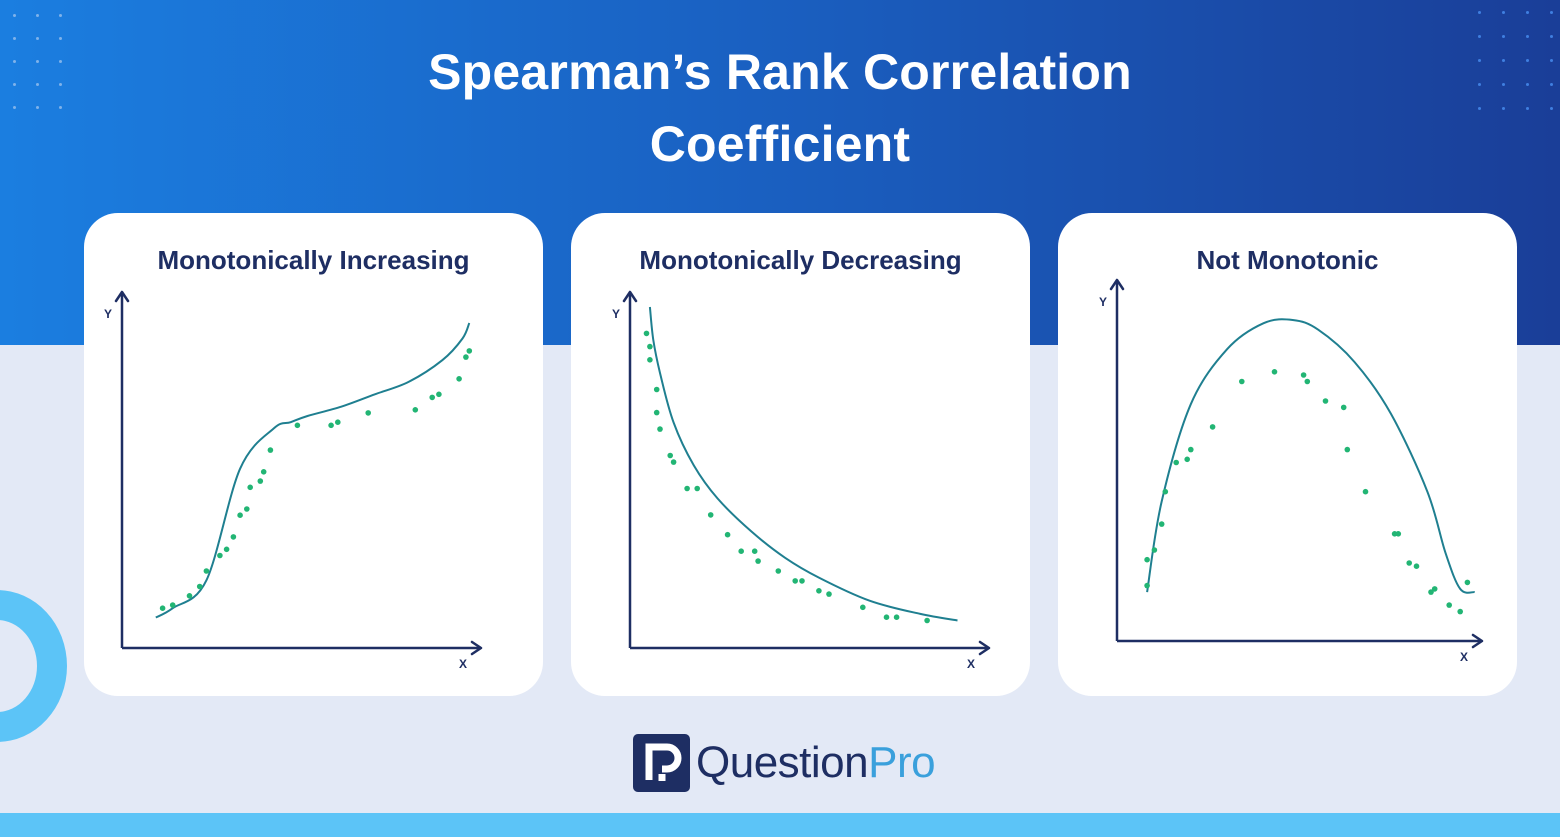 This screenshot has height=837, width=1560. Describe the element at coordinates (780, 144) in the screenshot. I see `title-line-2: Coefficient` at that location.